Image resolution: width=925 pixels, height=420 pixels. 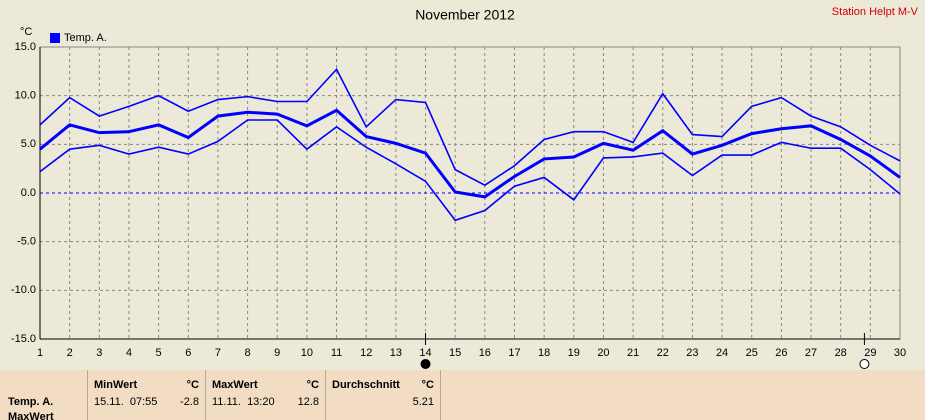 What do you see at coordinates (781, 353) in the screenshot?
I see `x-tick-label: 26` at bounding box center [781, 353].